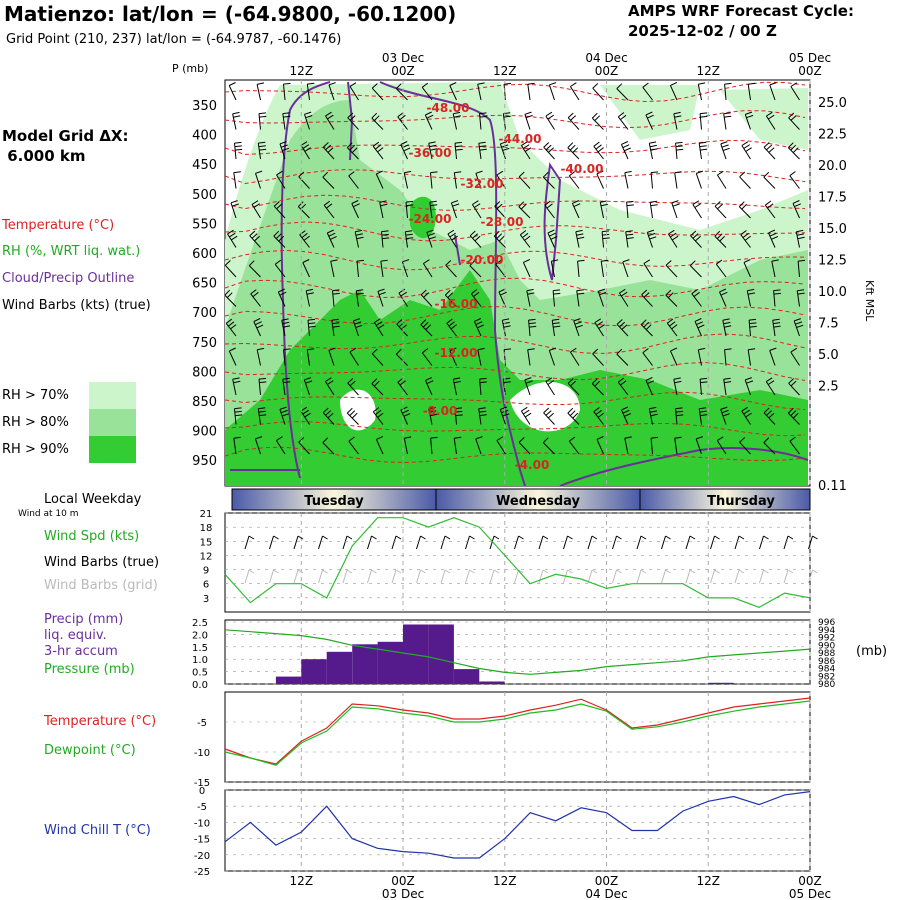 This screenshot has width=900, height=900. Describe the element at coordinates (815, 571) in the screenshot. I see `surface-wind-barb-grid-flag` at that location.